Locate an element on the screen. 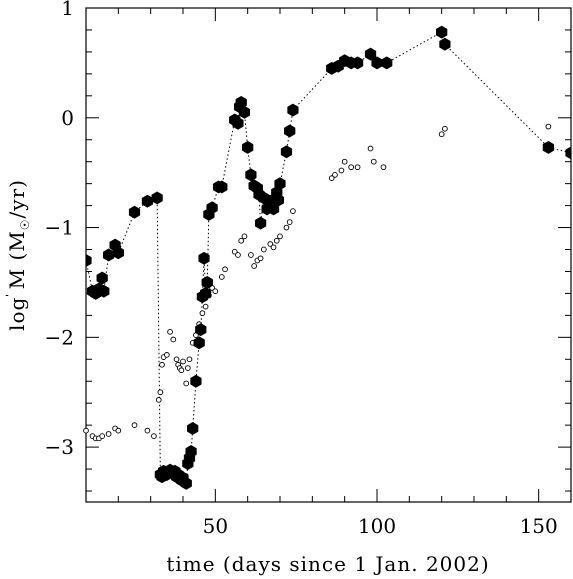 Image resolution: width=573 pixels, height=579 pixels. x-tick-label: 50 is located at coordinates (215, 526).